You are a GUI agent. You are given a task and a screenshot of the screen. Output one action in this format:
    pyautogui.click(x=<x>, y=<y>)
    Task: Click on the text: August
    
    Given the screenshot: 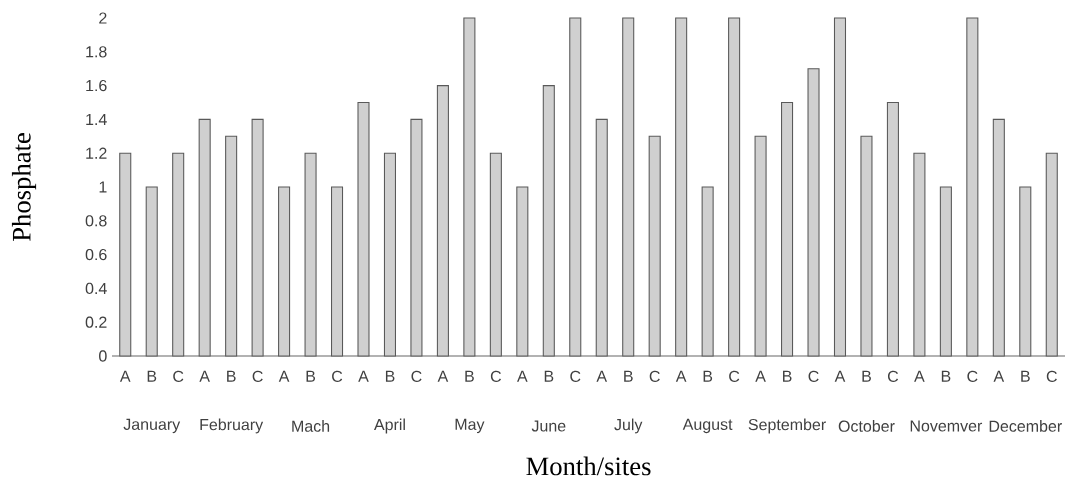 What is the action you would take?
    pyautogui.click(x=707, y=426)
    